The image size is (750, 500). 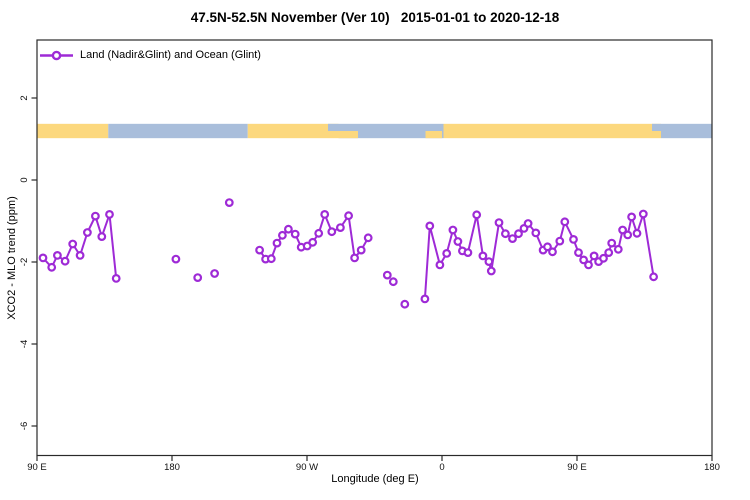 I want to click on y-tick-label: 0, so click(x=24, y=179).